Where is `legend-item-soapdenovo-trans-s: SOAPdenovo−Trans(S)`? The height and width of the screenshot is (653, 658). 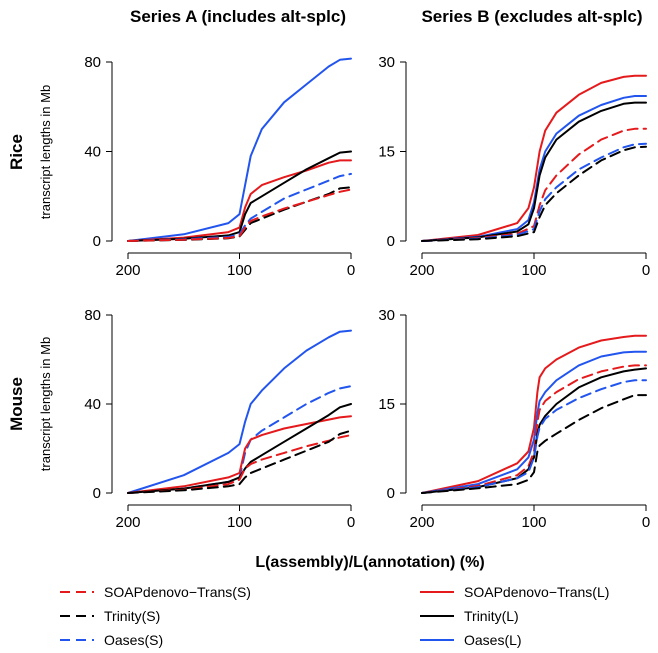
legend-item-soapdenovo-trans-s: SOAPdenovo−Trans(S) is located at coordinates (155, 592).